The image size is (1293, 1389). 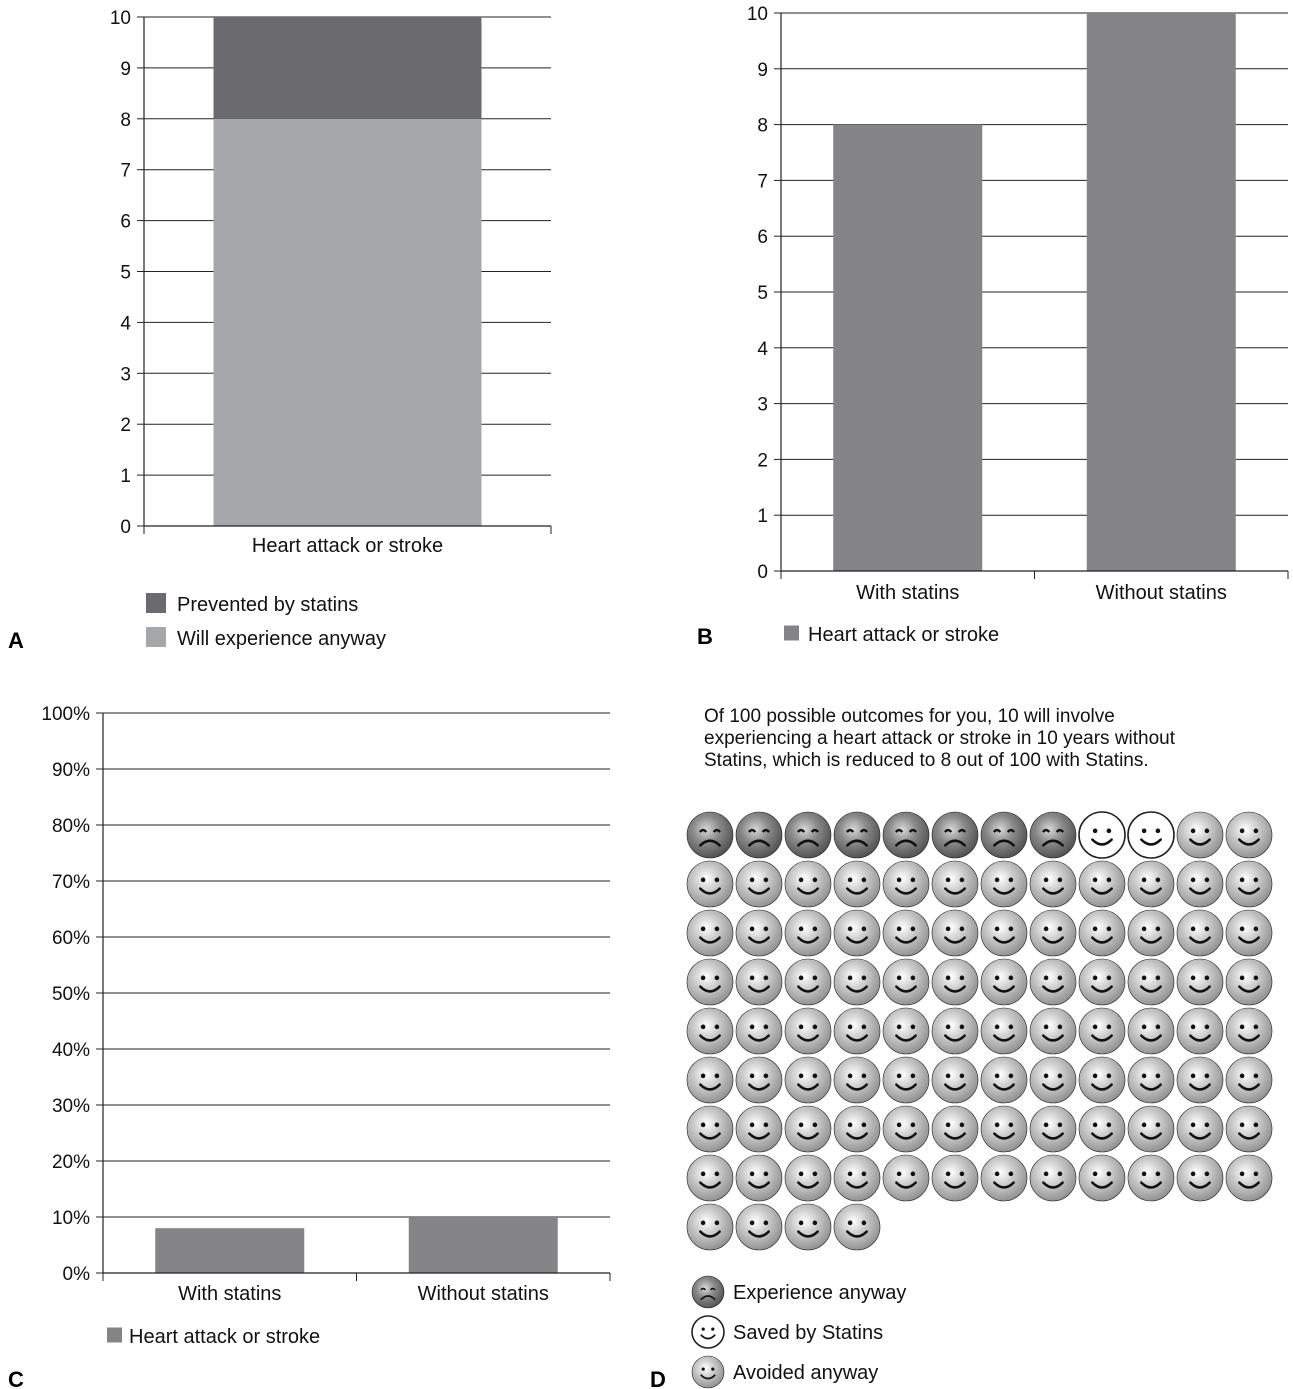 I want to click on legend-label: Will experience anyway, so click(x=281, y=639).